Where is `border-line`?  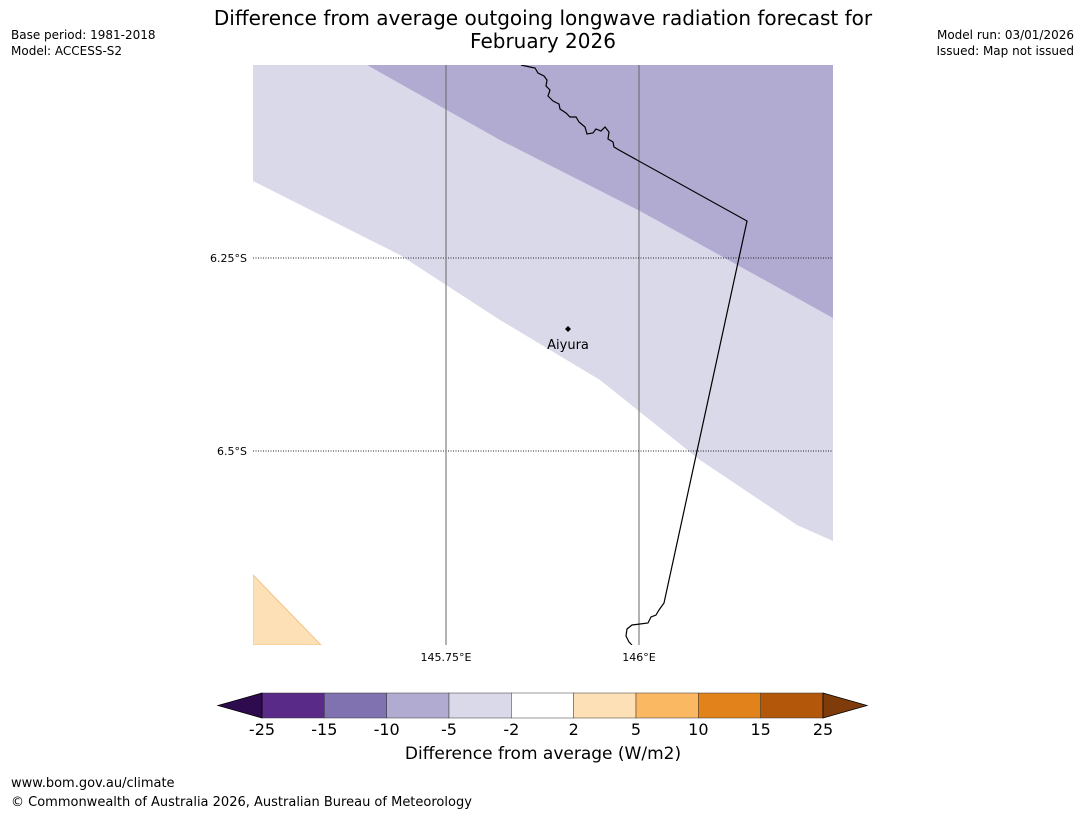
border-line is located at coordinates (634, 355).